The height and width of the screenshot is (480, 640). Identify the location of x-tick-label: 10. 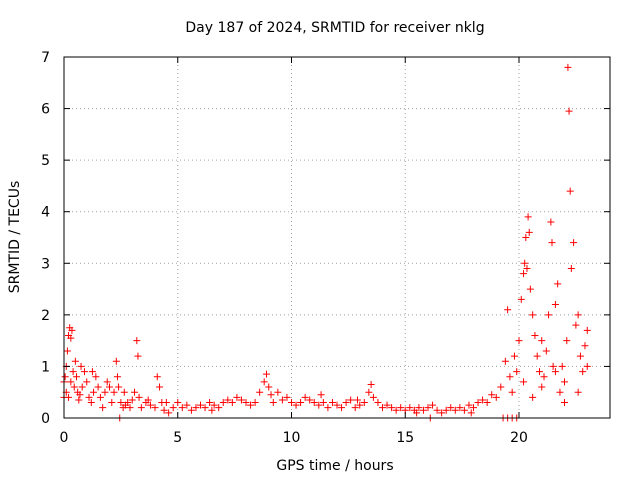
(292, 438).